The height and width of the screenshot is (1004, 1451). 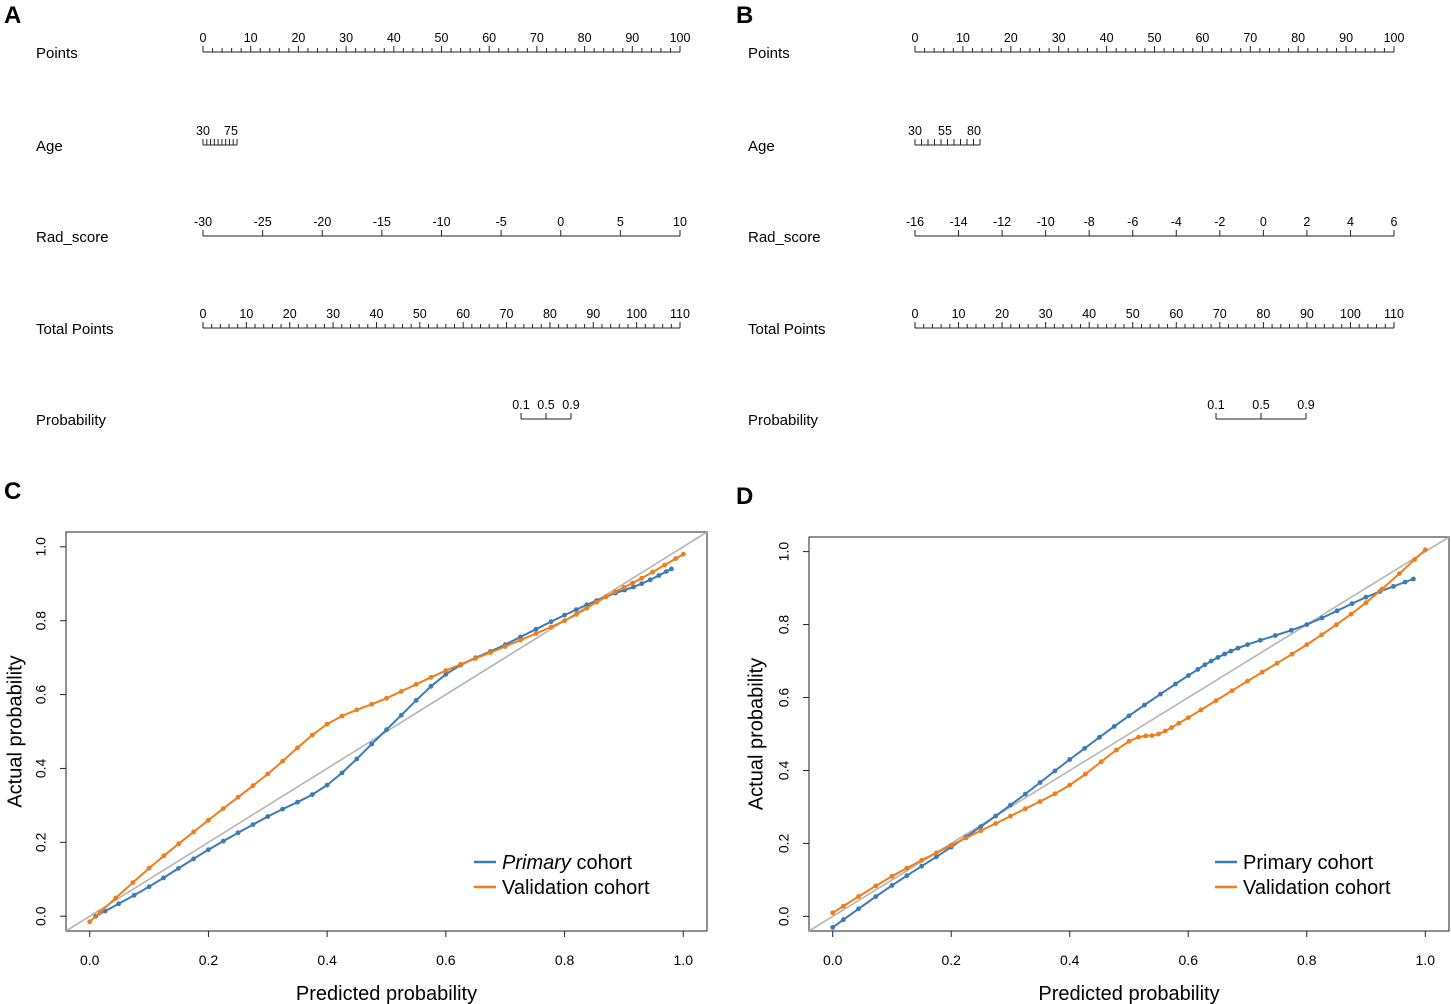 What do you see at coordinates (1070, 960) in the screenshot?
I see `x-tick-label: 0.4` at bounding box center [1070, 960].